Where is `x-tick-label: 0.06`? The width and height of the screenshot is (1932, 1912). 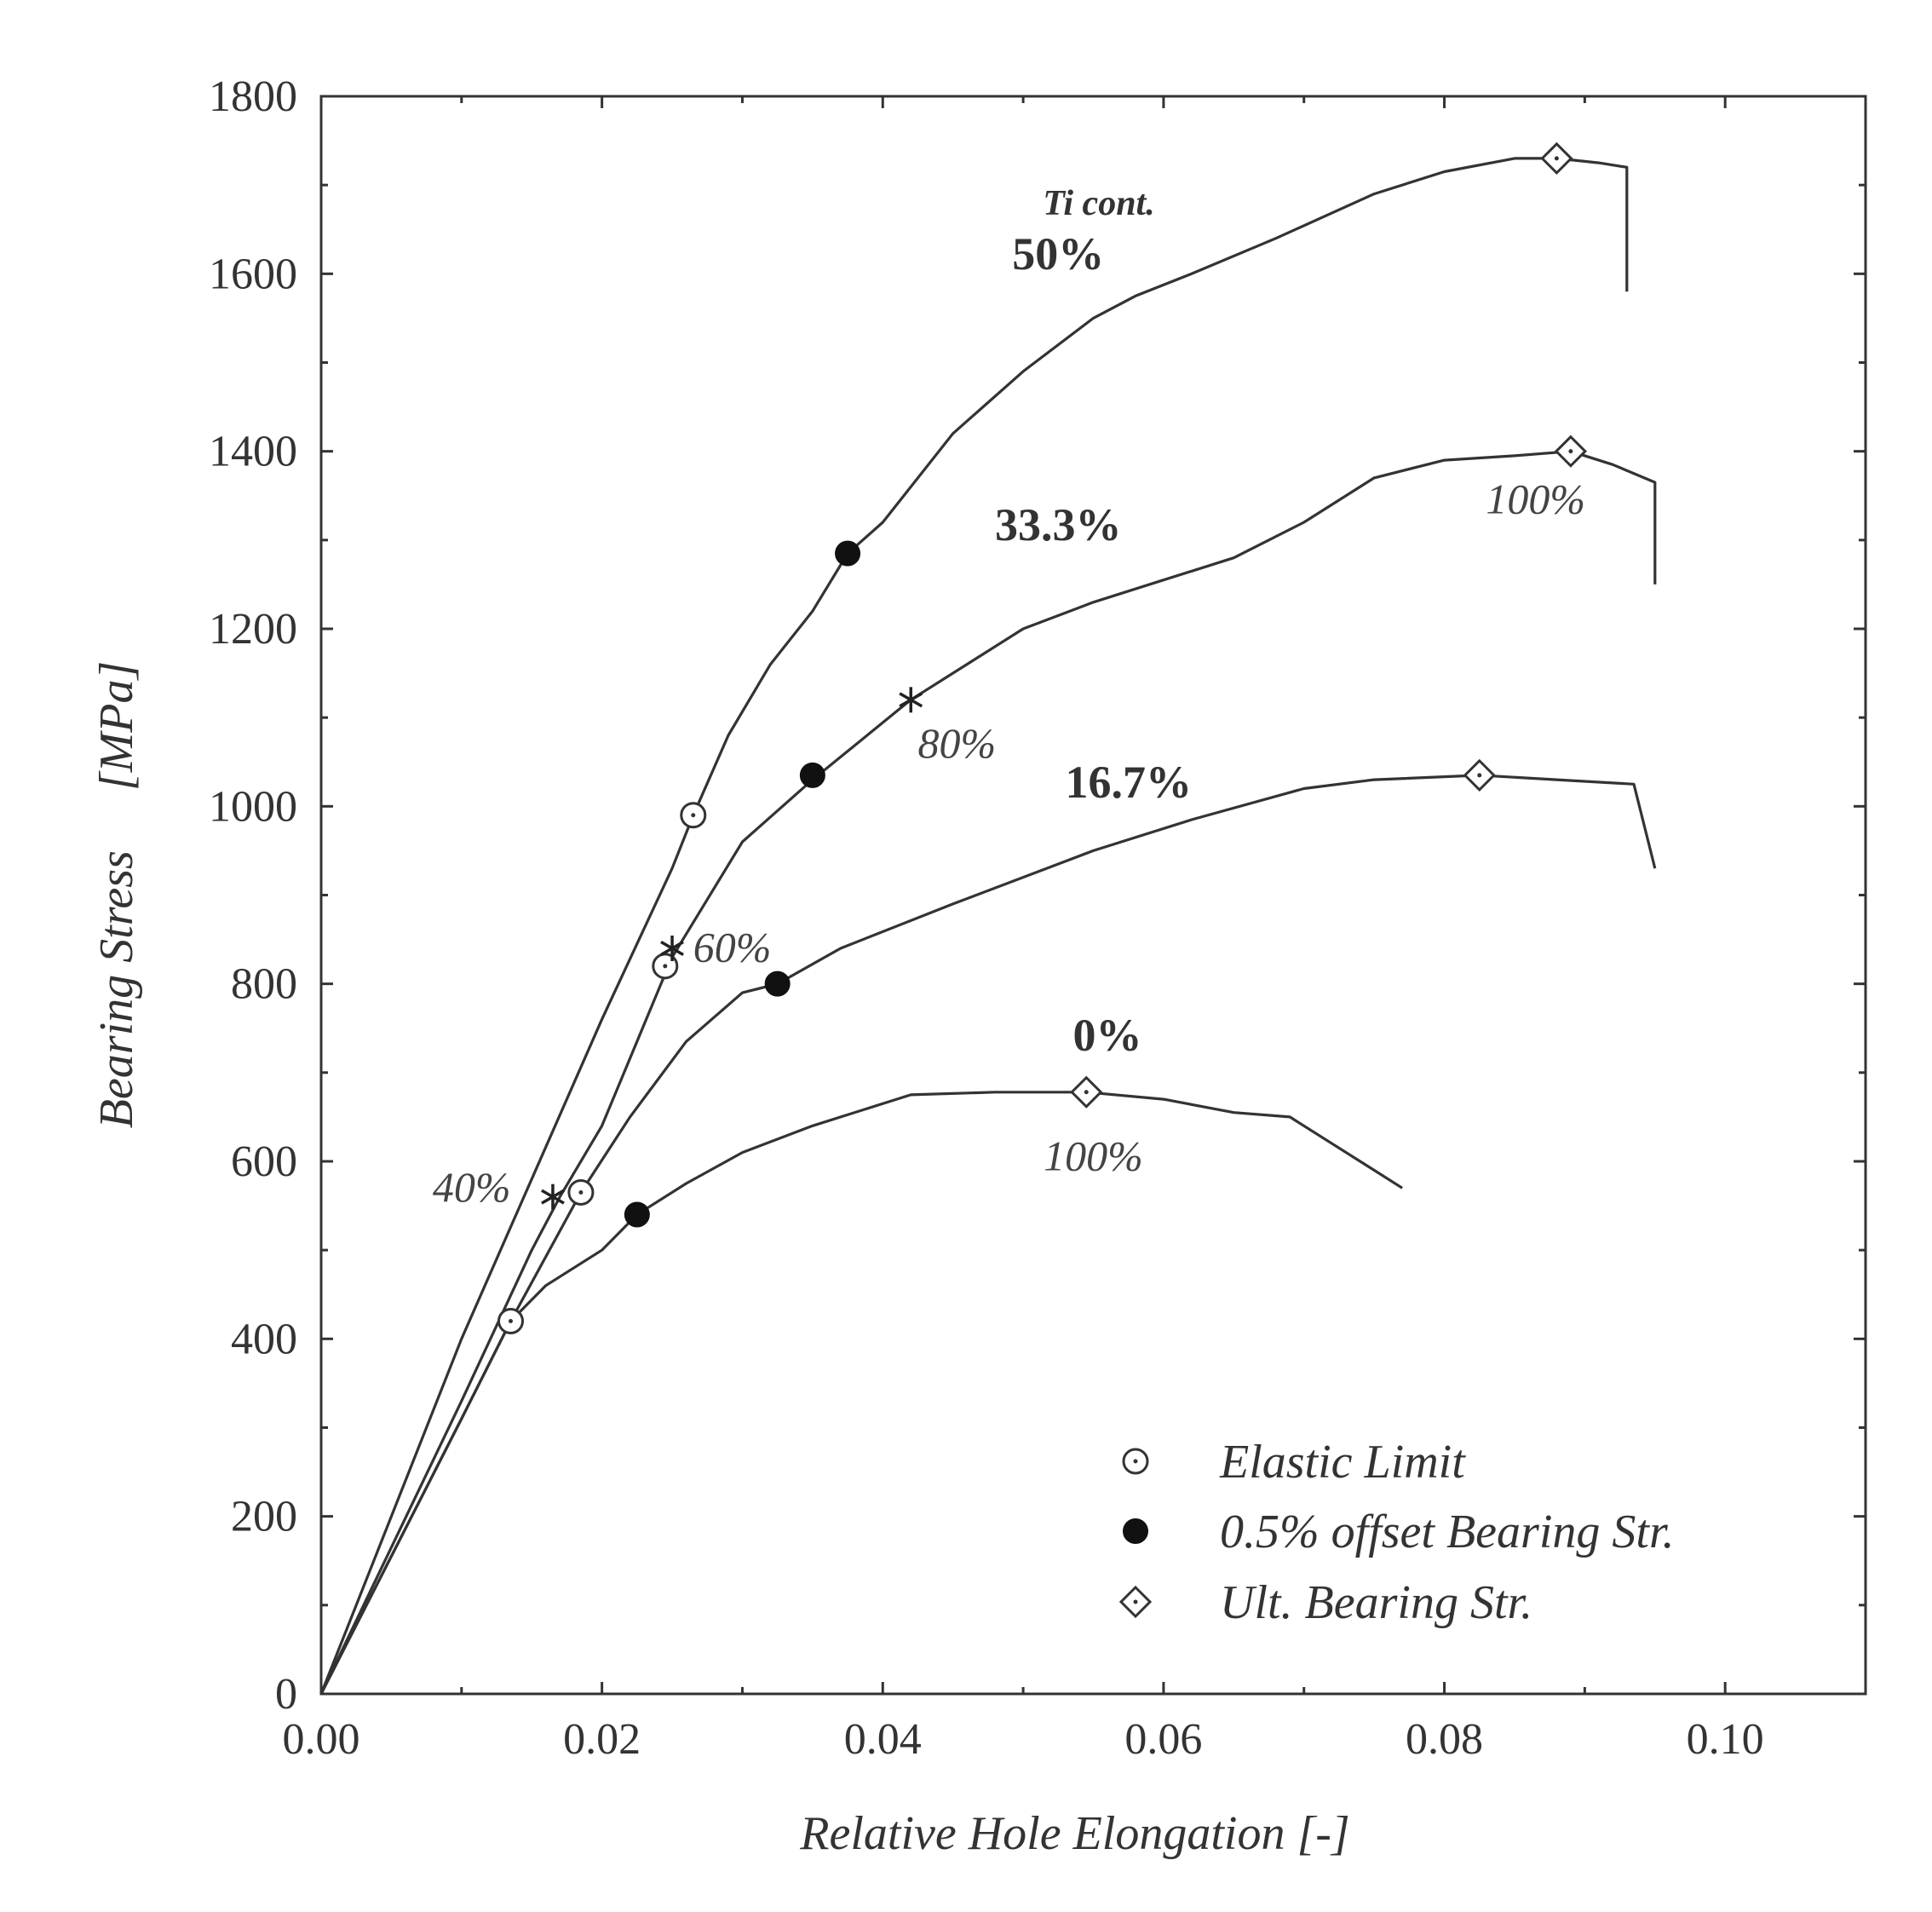 x-tick-label: 0.06 is located at coordinates (1163, 1739).